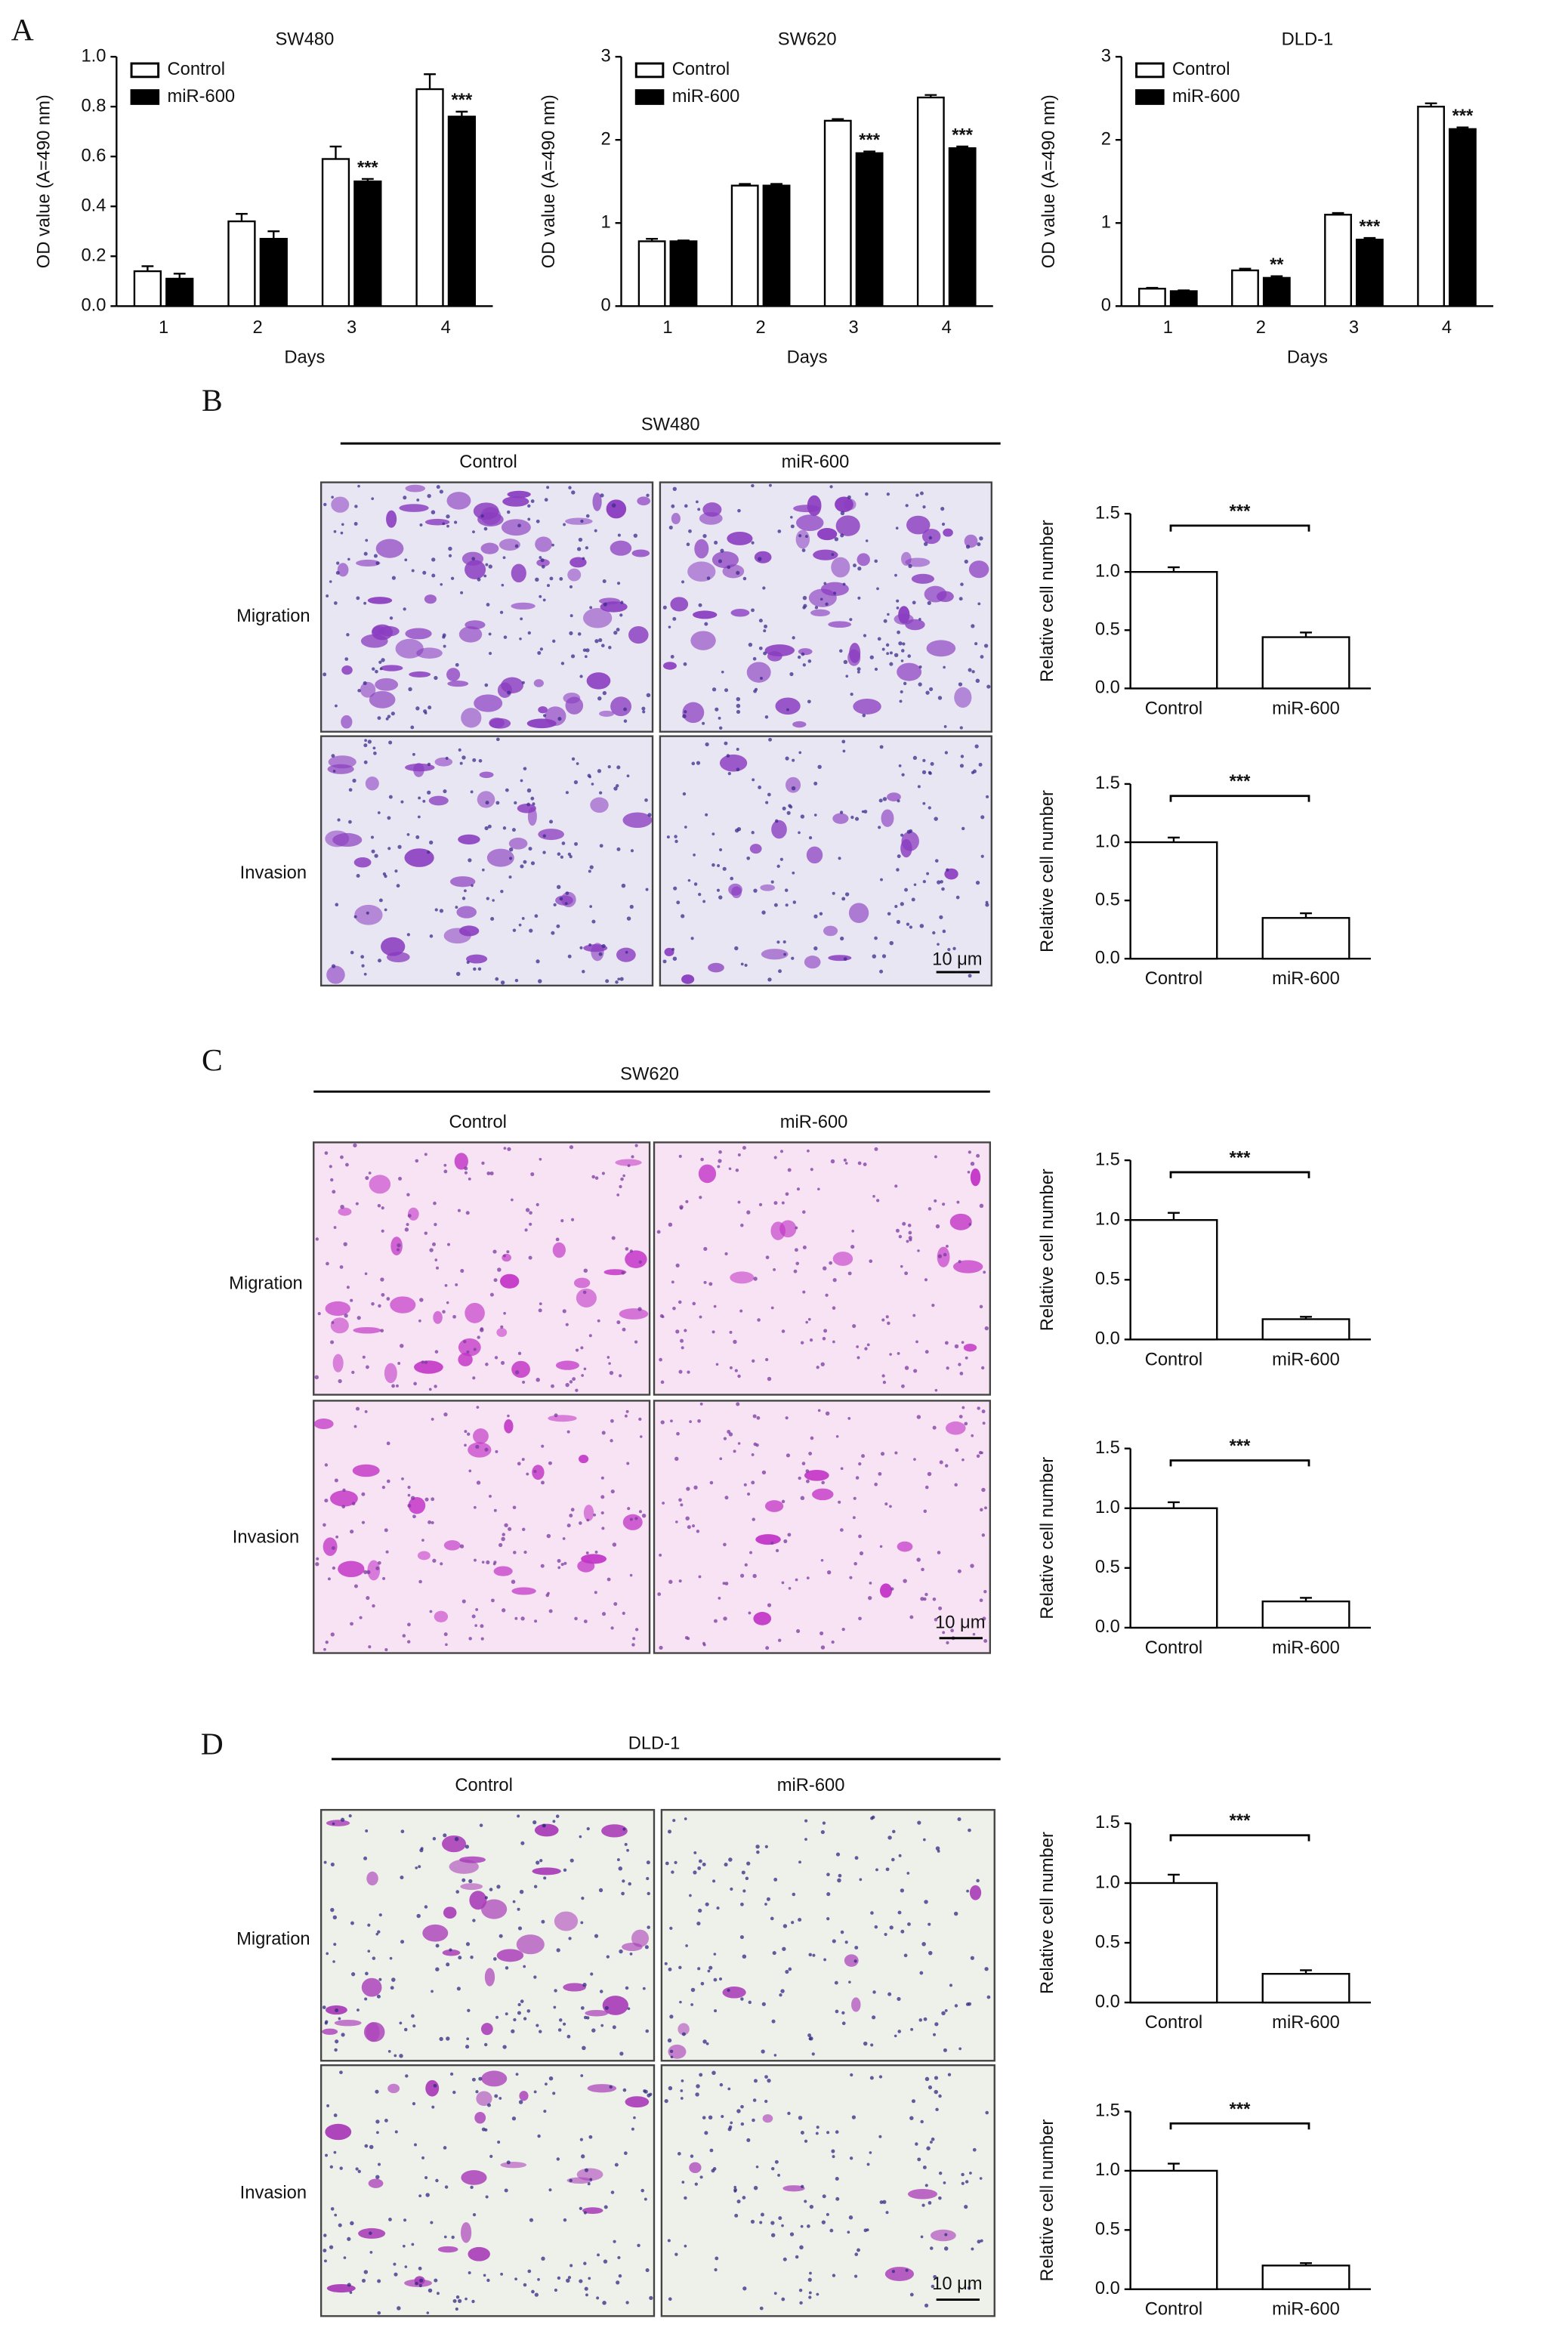  What do you see at coordinates (811, 1785) in the screenshot?
I see `column-label: miR-600` at bounding box center [811, 1785].